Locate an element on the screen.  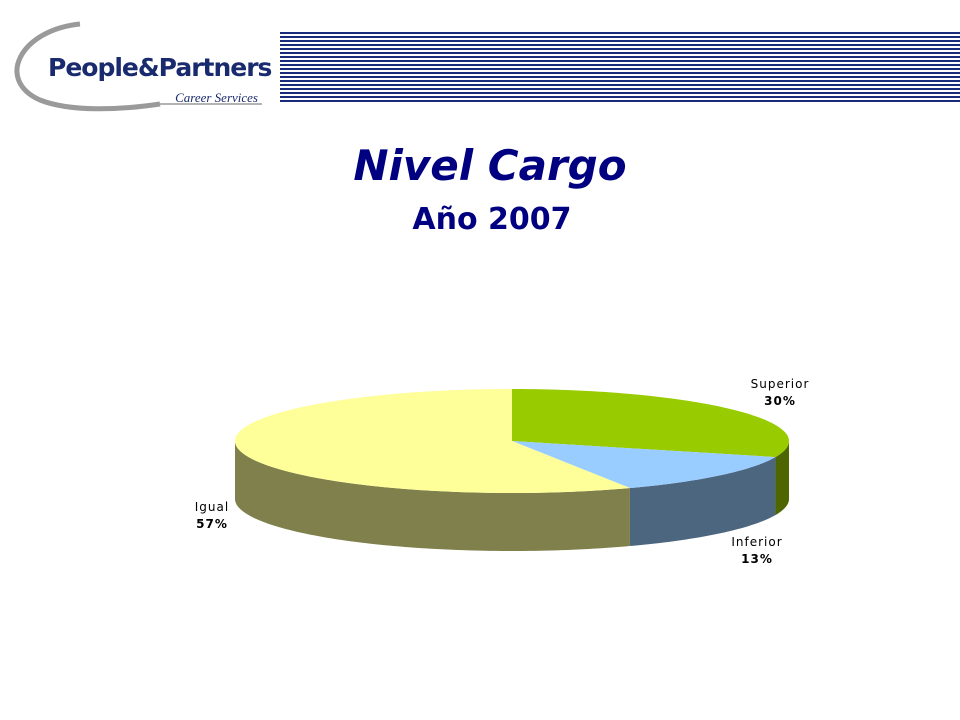
logo-name: People&Partners is located at coordinates (160, 67).